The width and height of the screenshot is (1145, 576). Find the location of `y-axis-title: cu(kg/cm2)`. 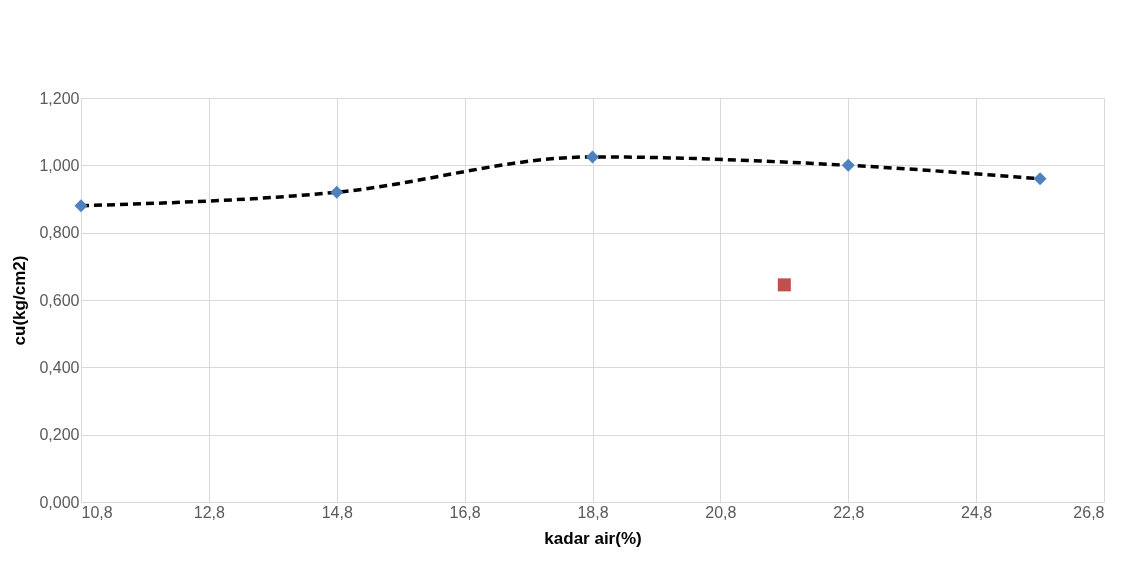

y-axis-title: cu(kg/cm2) is located at coordinates (20, 300).